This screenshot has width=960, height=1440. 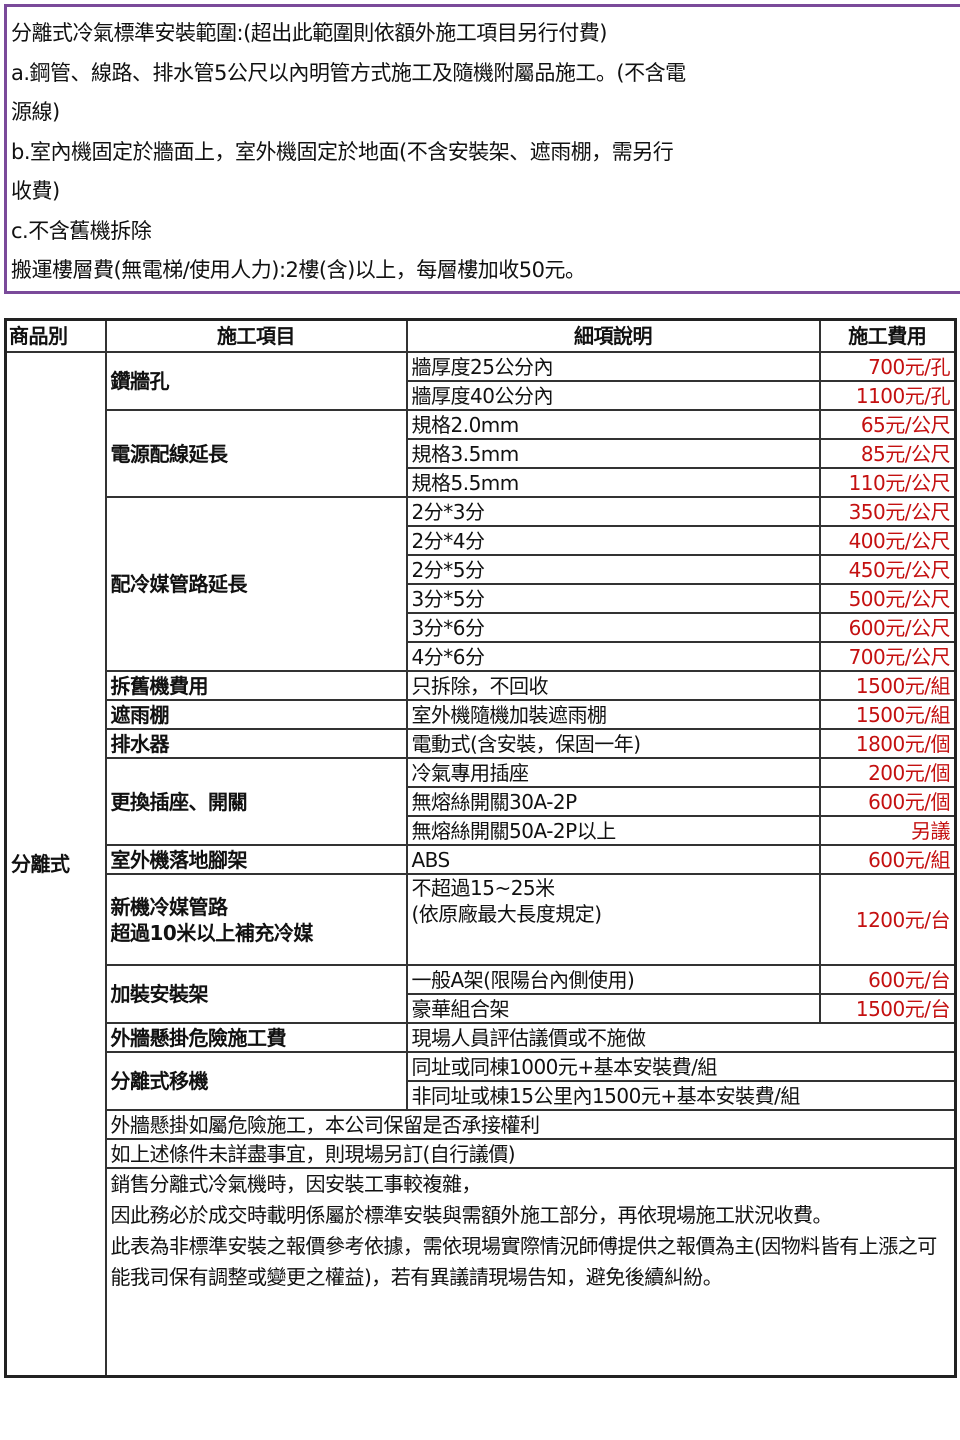 What do you see at coordinates (681, 1066) in the screenshot?
I see `detail-cell: 同址或同棟1000元+基本安裝費/組` at bounding box center [681, 1066].